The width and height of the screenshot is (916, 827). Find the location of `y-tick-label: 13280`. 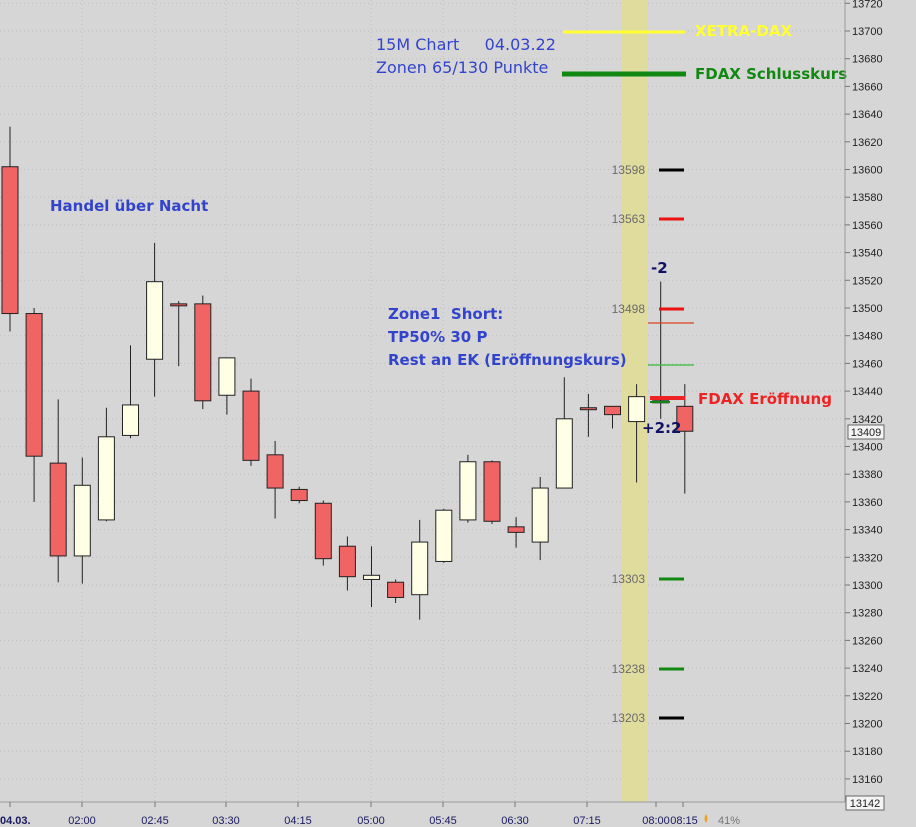

y-tick-label: 13280 is located at coordinates (867, 614).